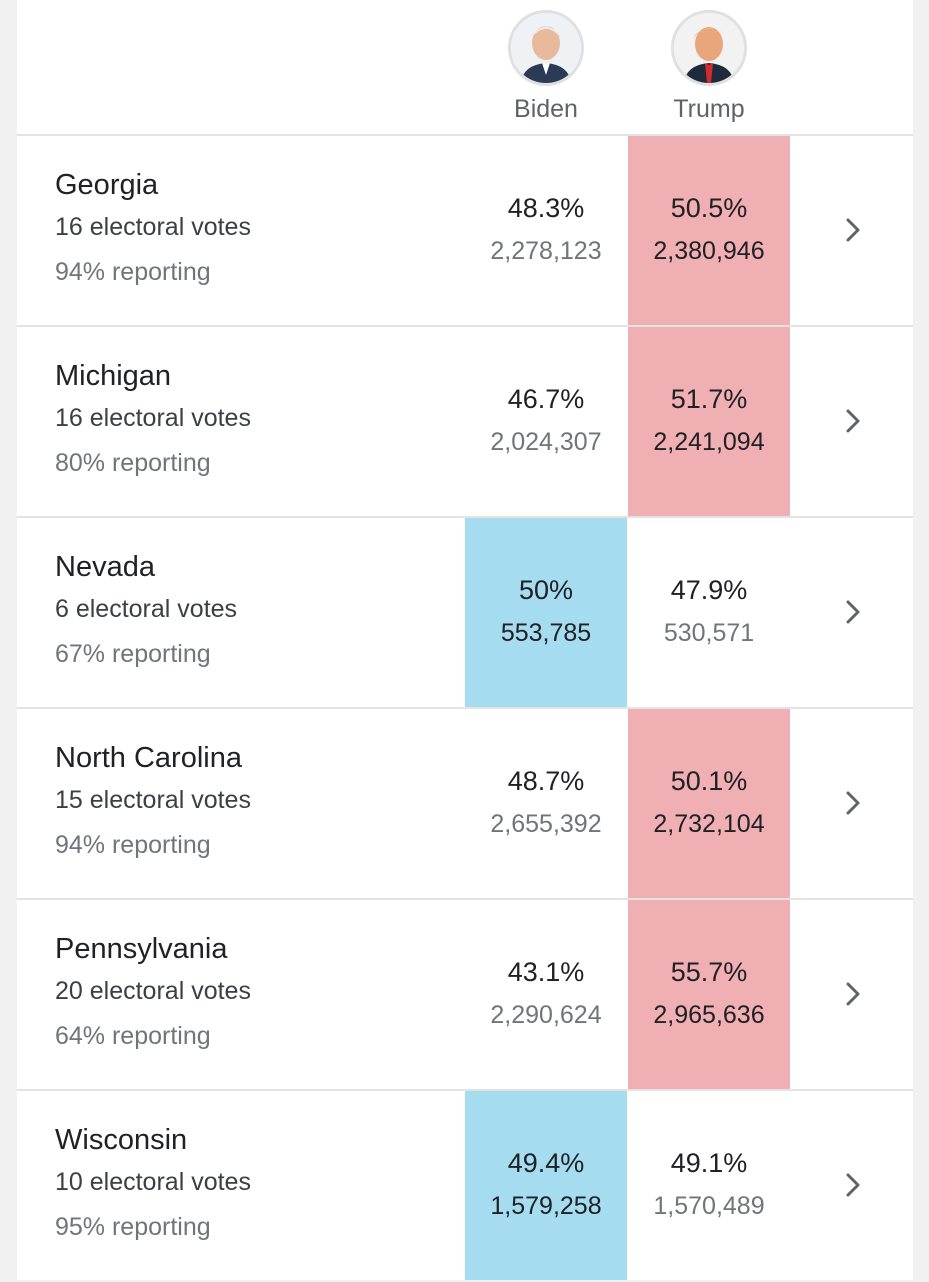 This screenshot has width=929, height=1282. What do you see at coordinates (546, 1015) in the screenshot?
I see `vote-count: 2,290,624` at bounding box center [546, 1015].